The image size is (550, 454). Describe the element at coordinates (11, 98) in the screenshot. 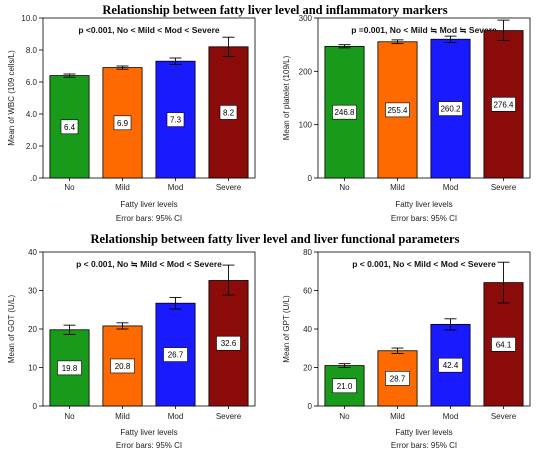

I see `y-axis-label: Mean of WBC (109 cells/L)` at that location.